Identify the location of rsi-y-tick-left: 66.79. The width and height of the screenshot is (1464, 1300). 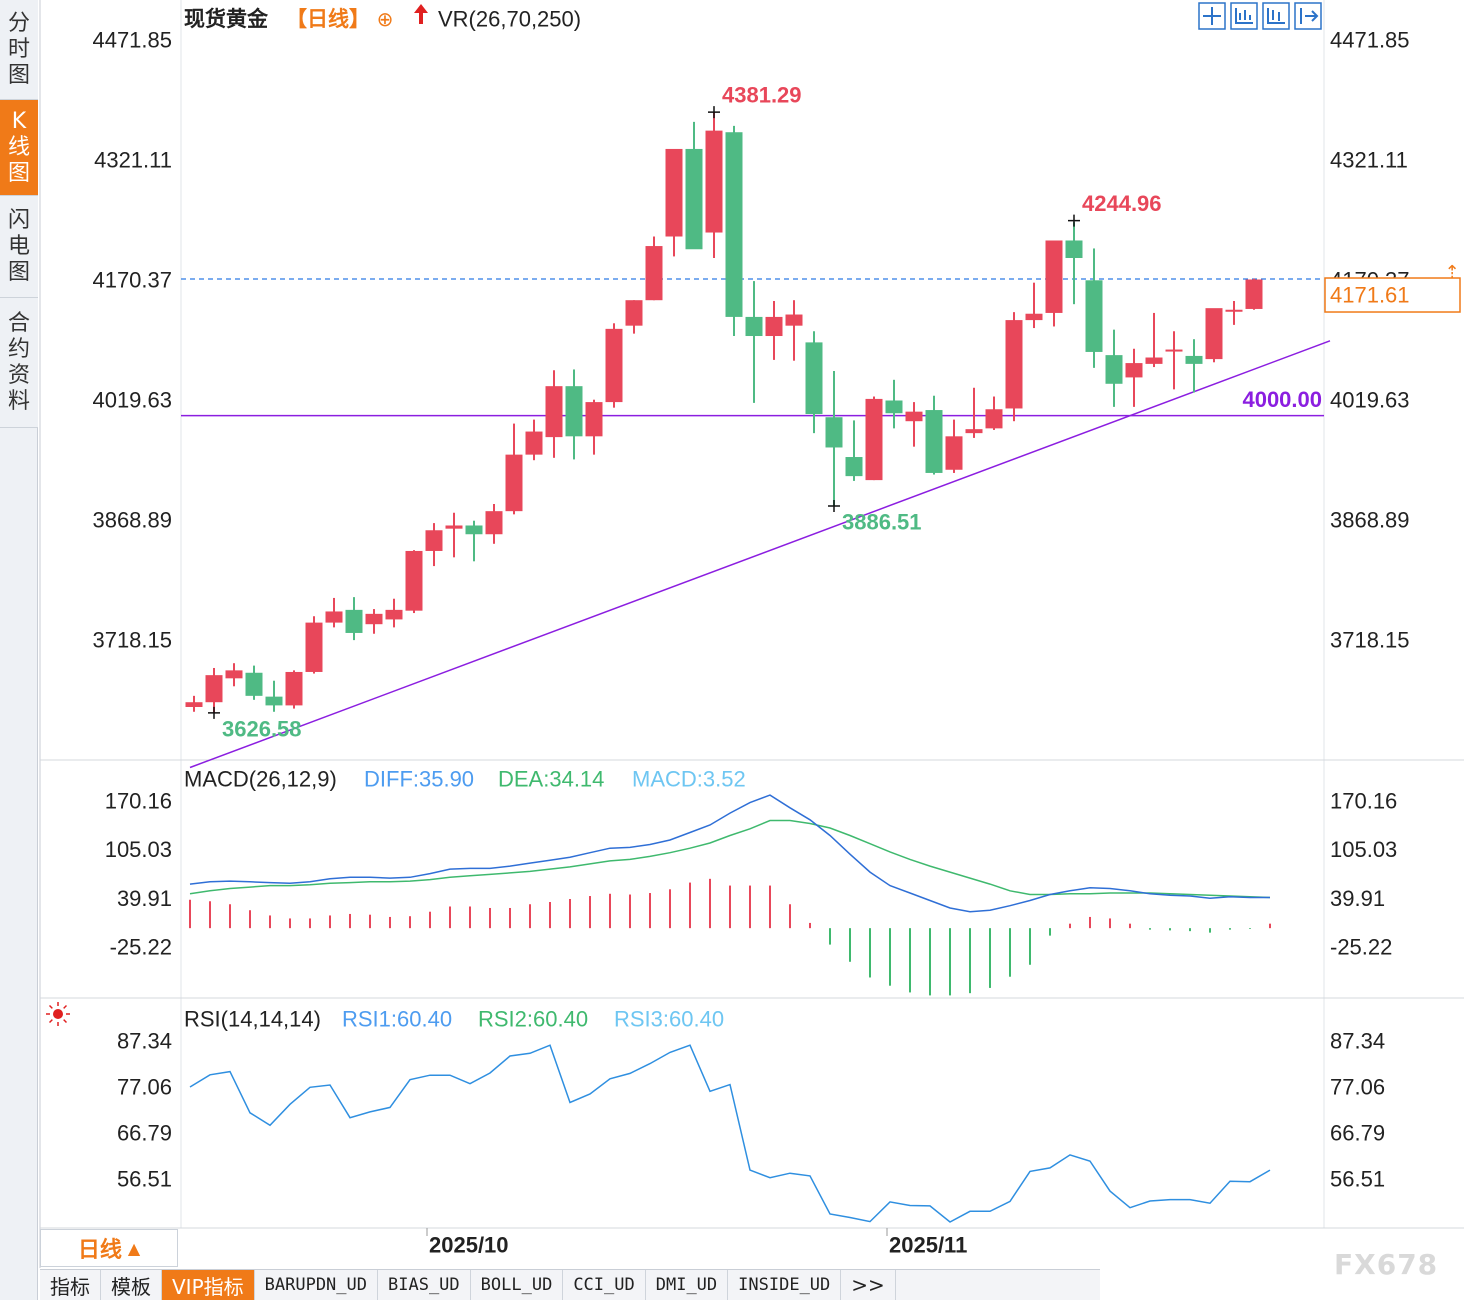
(144, 1132).